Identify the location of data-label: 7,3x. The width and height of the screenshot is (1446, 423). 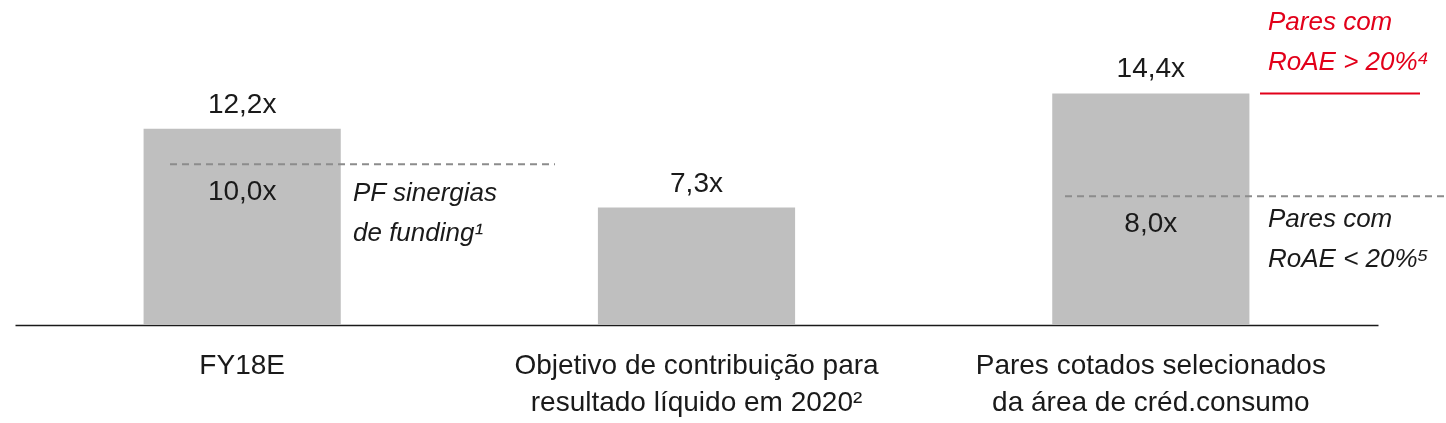
(696, 182).